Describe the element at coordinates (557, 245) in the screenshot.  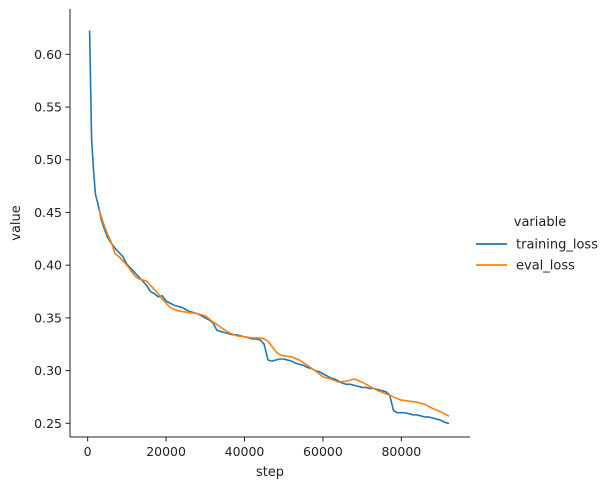
I see `legend-label-training-loss: training_loss` at that location.